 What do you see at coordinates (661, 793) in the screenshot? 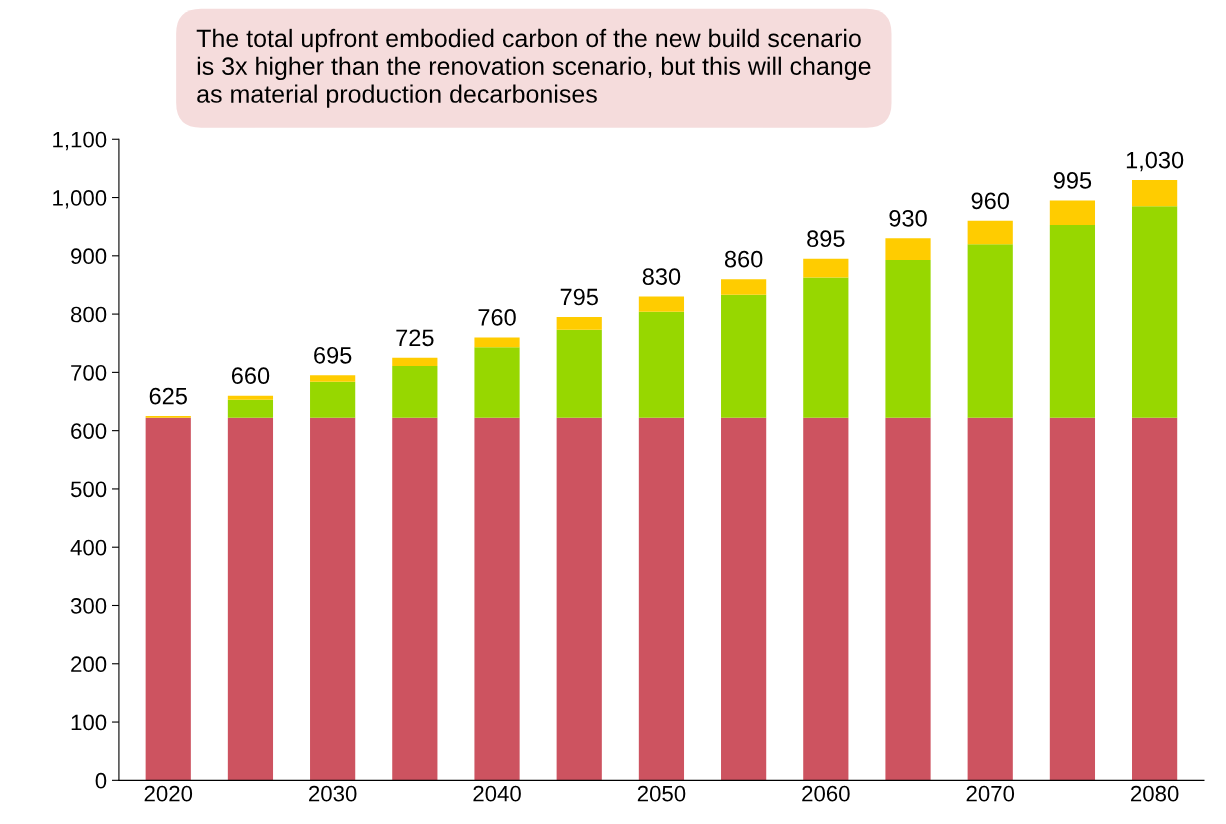
I see `x-tick-label: 2050` at bounding box center [661, 793].